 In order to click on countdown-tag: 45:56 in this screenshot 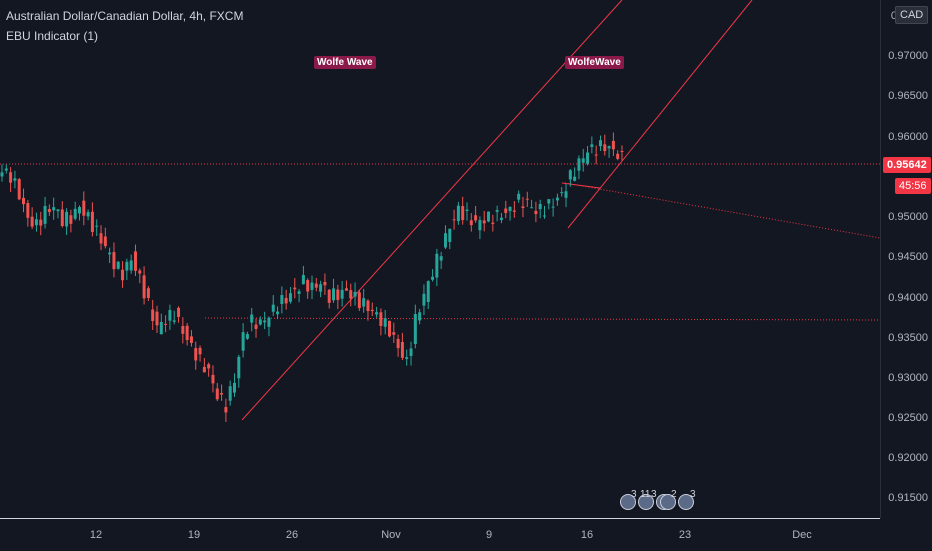, I will do `click(913, 186)`.